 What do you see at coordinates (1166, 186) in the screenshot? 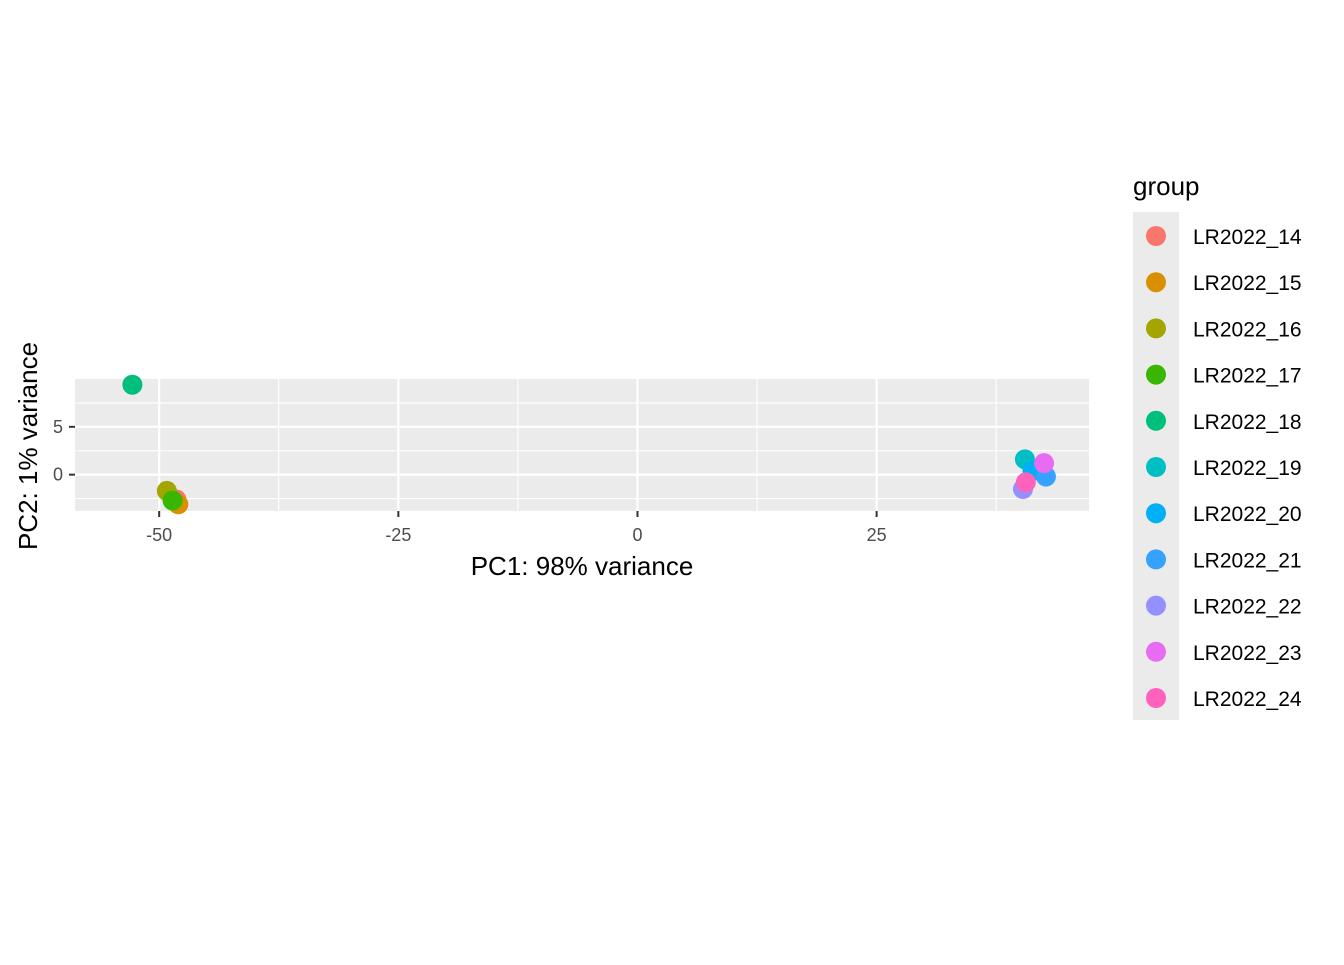
I see `legend-title: group` at bounding box center [1166, 186].